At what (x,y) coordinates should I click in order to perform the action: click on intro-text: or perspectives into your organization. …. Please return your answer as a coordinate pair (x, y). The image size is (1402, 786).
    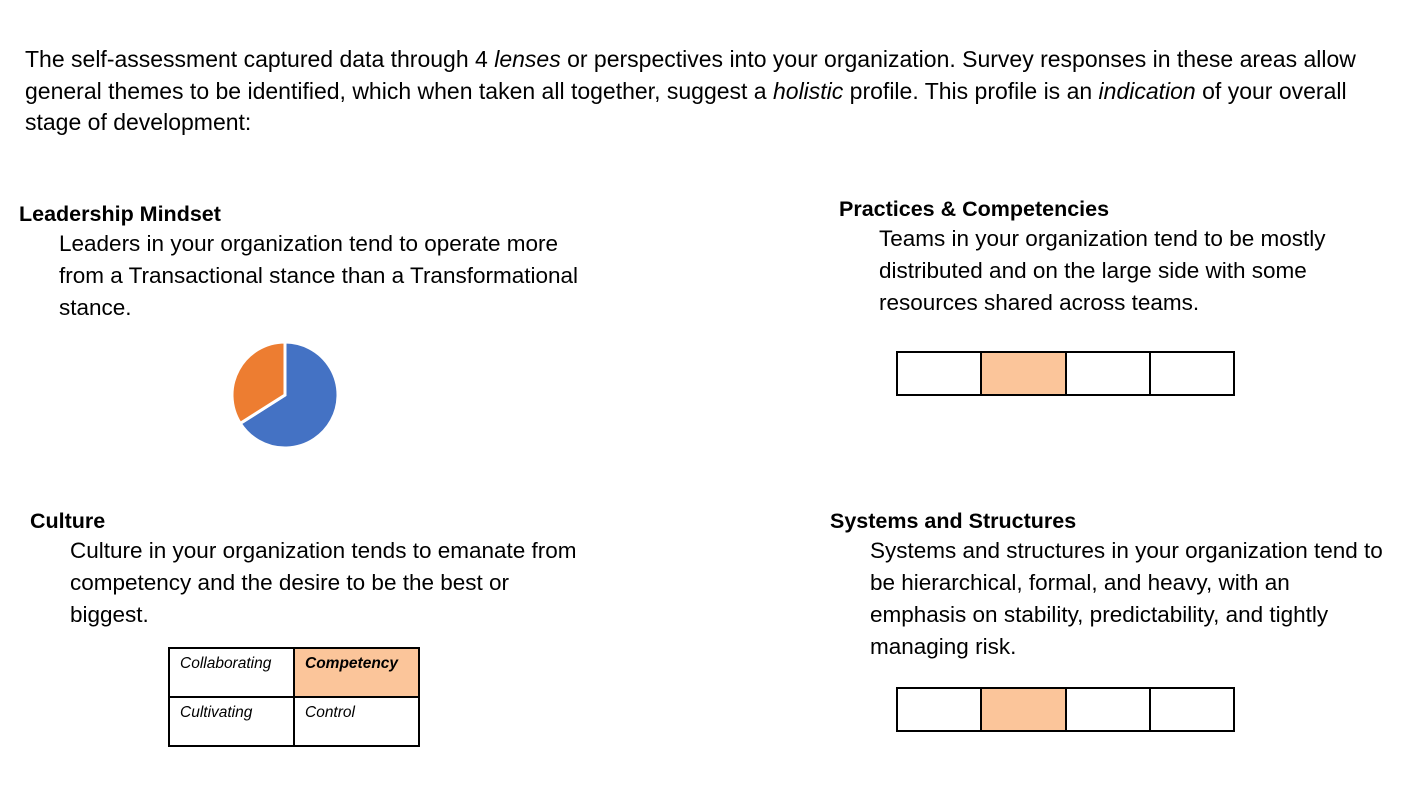
    Looking at the image, I should click on (690, 75).